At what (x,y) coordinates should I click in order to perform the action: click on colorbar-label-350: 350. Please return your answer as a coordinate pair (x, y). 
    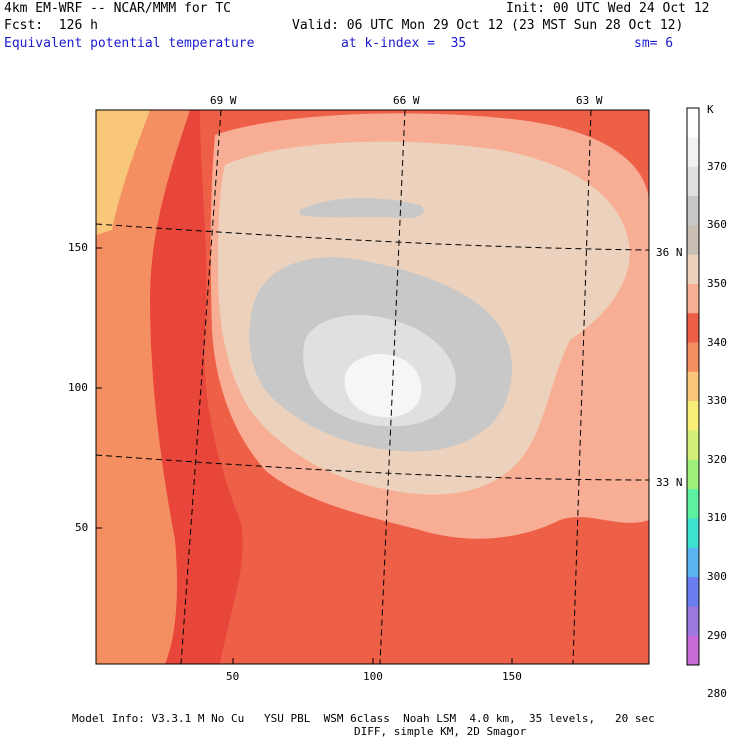
    Looking at the image, I should click on (717, 283).